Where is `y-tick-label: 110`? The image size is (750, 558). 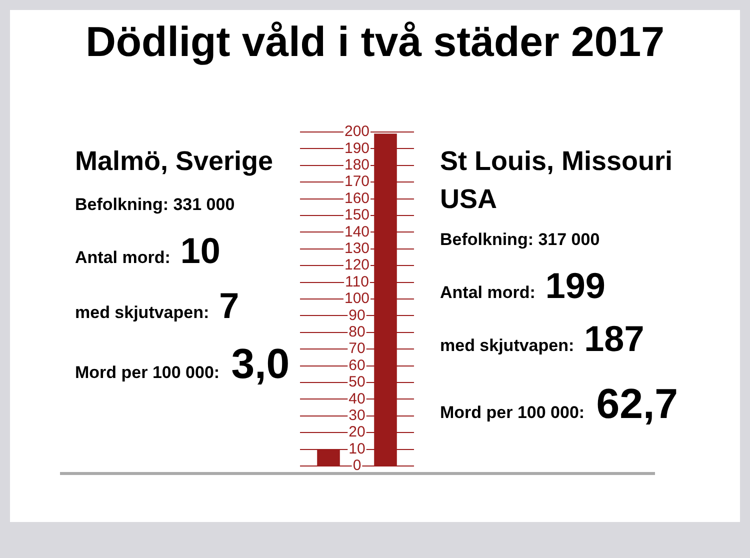 y-tick-label: 110 is located at coordinates (357, 281).